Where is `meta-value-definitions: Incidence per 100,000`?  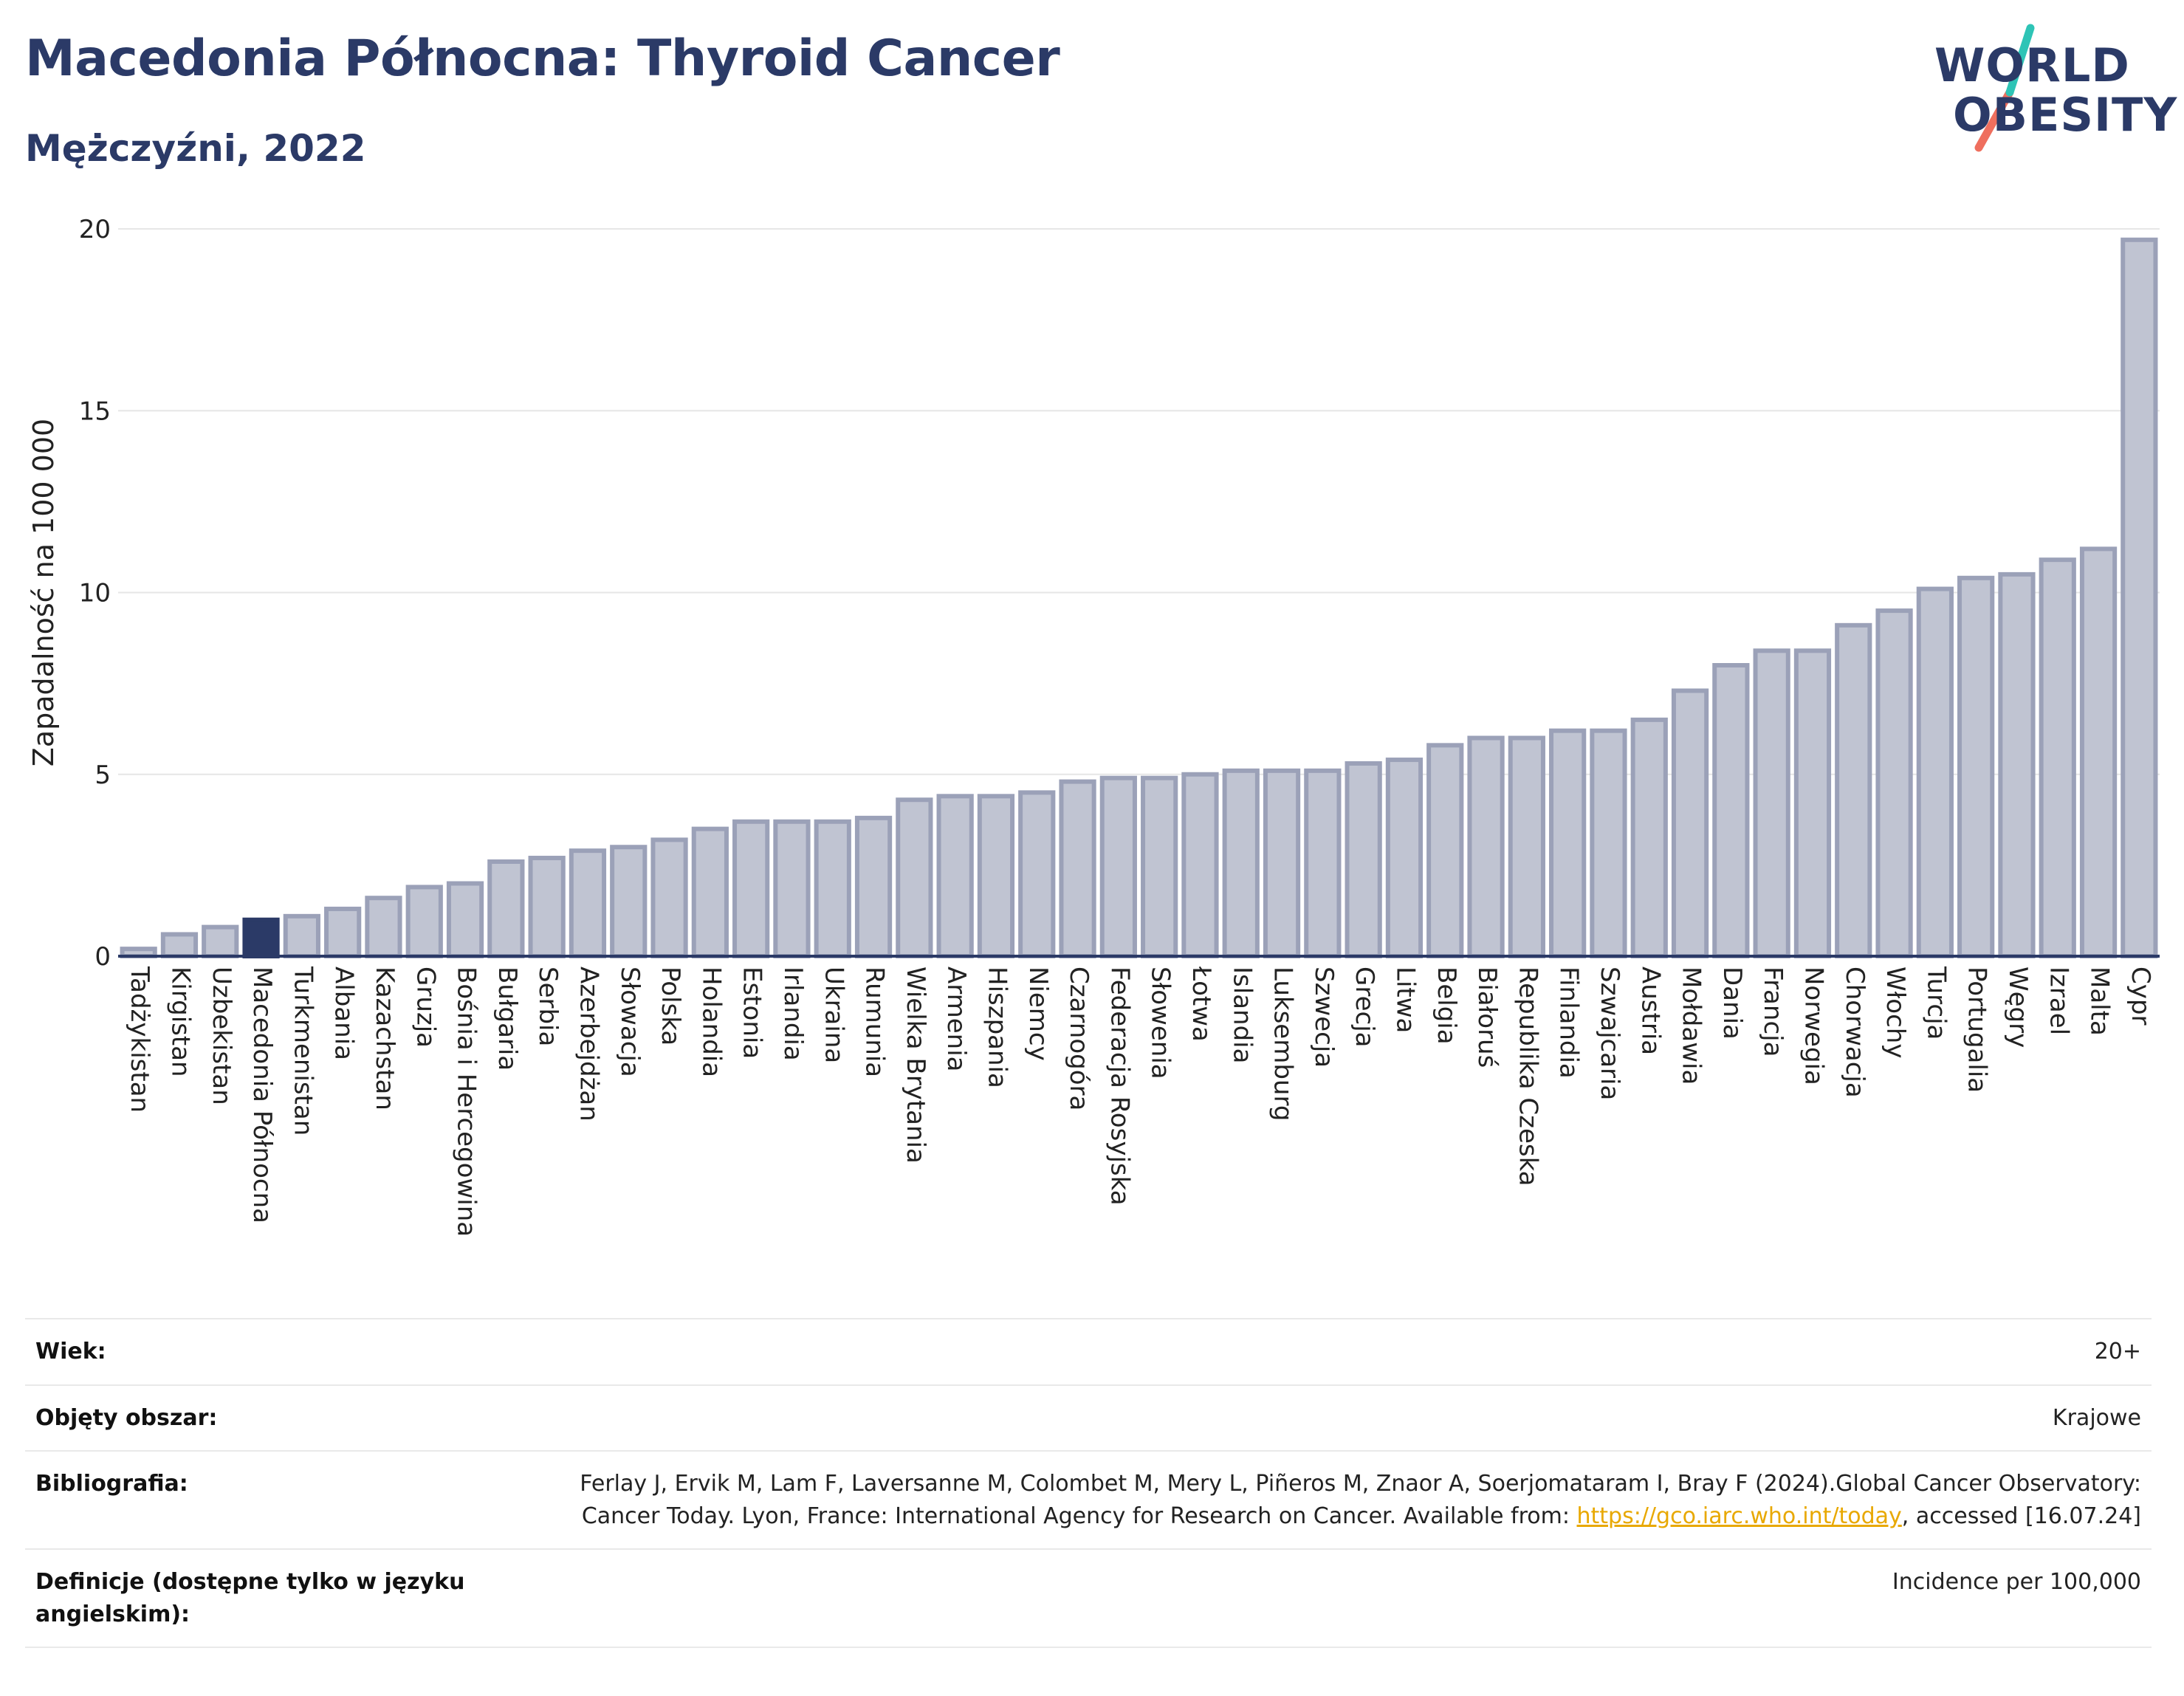 meta-value-definitions: Incidence per 100,000 is located at coordinates (2017, 1582).